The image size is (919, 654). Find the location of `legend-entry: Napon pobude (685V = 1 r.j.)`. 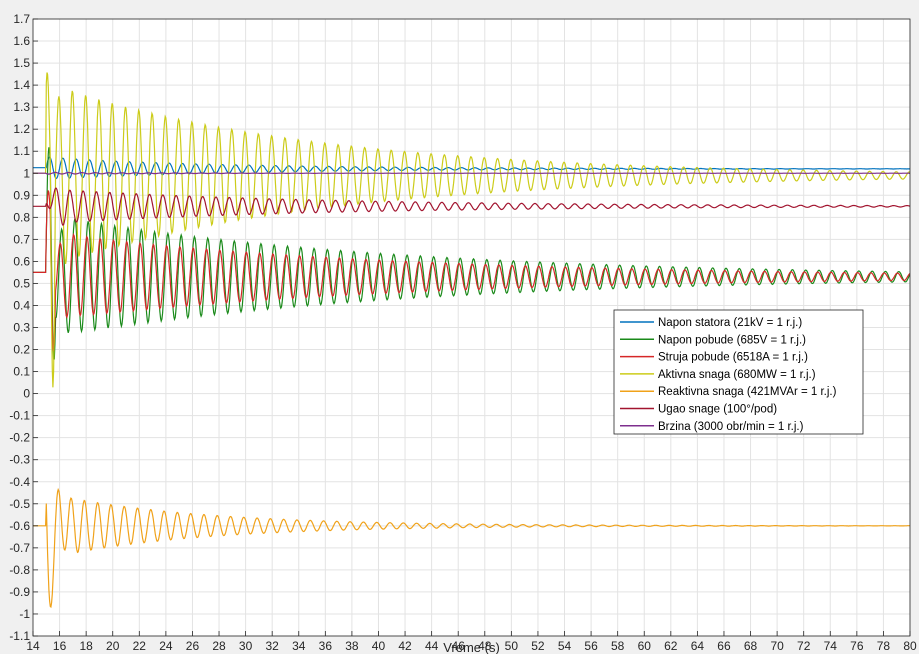

legend-entry: Napon pobude (685V = 1 r.j.) is located at coordinates (732, 340).